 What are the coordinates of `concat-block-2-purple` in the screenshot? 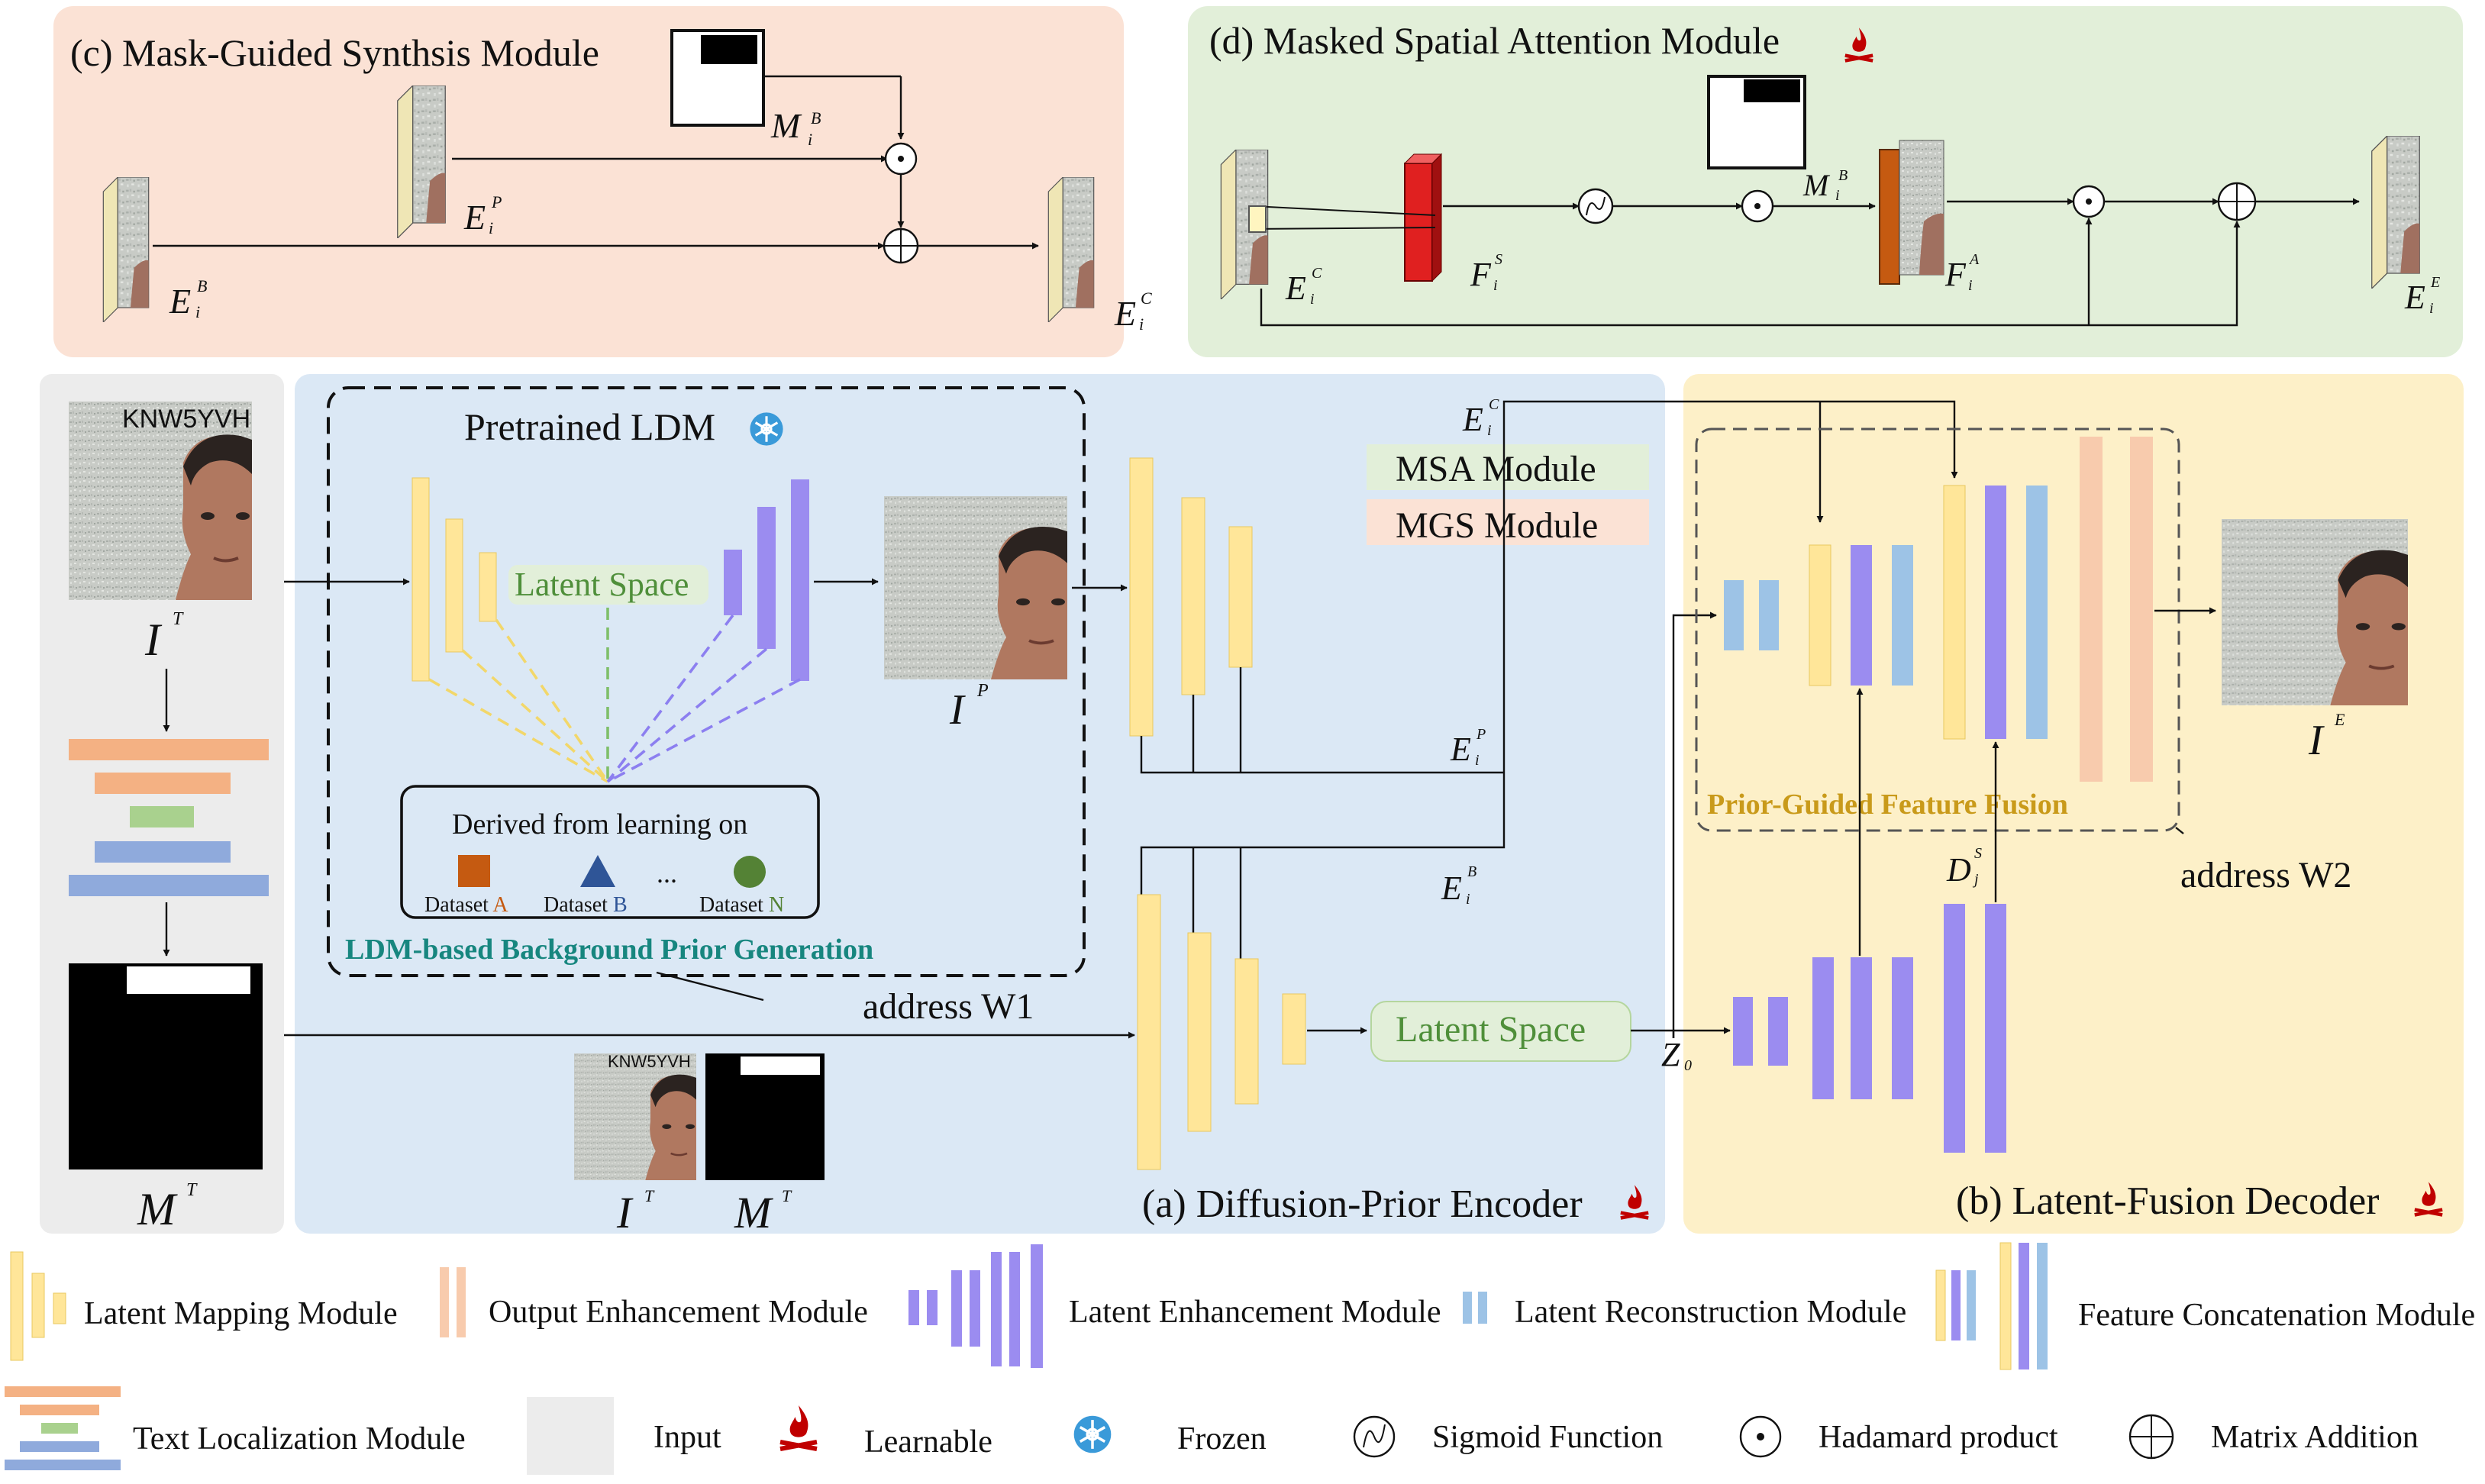 It's located at (1995, 612).